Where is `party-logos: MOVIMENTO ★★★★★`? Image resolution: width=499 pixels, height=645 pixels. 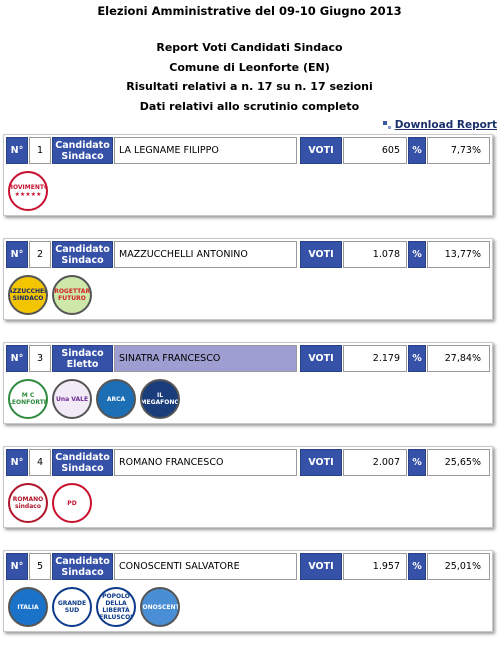
party-logos: MOVIMENTO ★★★★★ is located at coordinates (248, 191).